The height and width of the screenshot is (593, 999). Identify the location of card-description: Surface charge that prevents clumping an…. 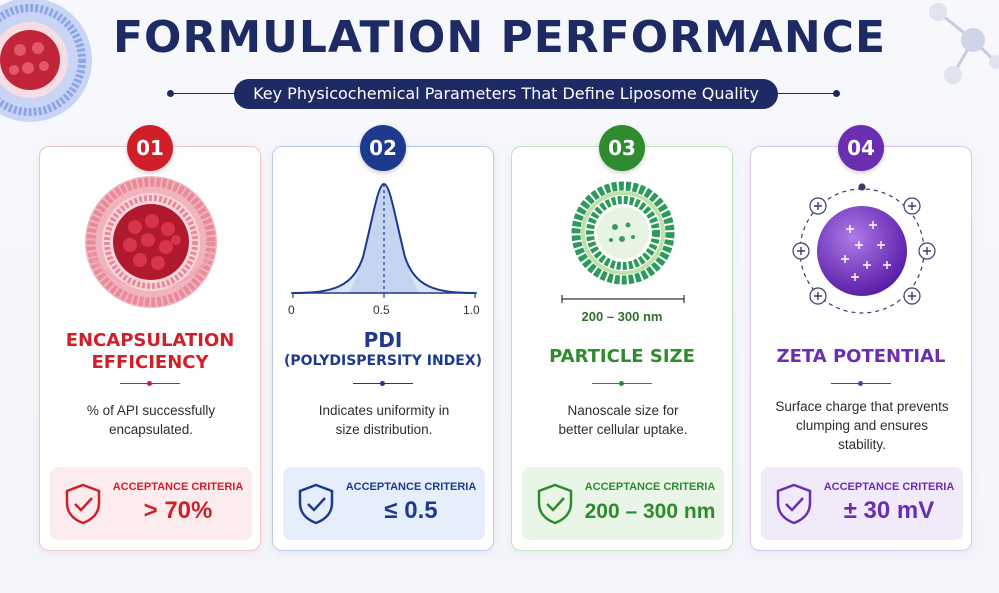
(862, 425).